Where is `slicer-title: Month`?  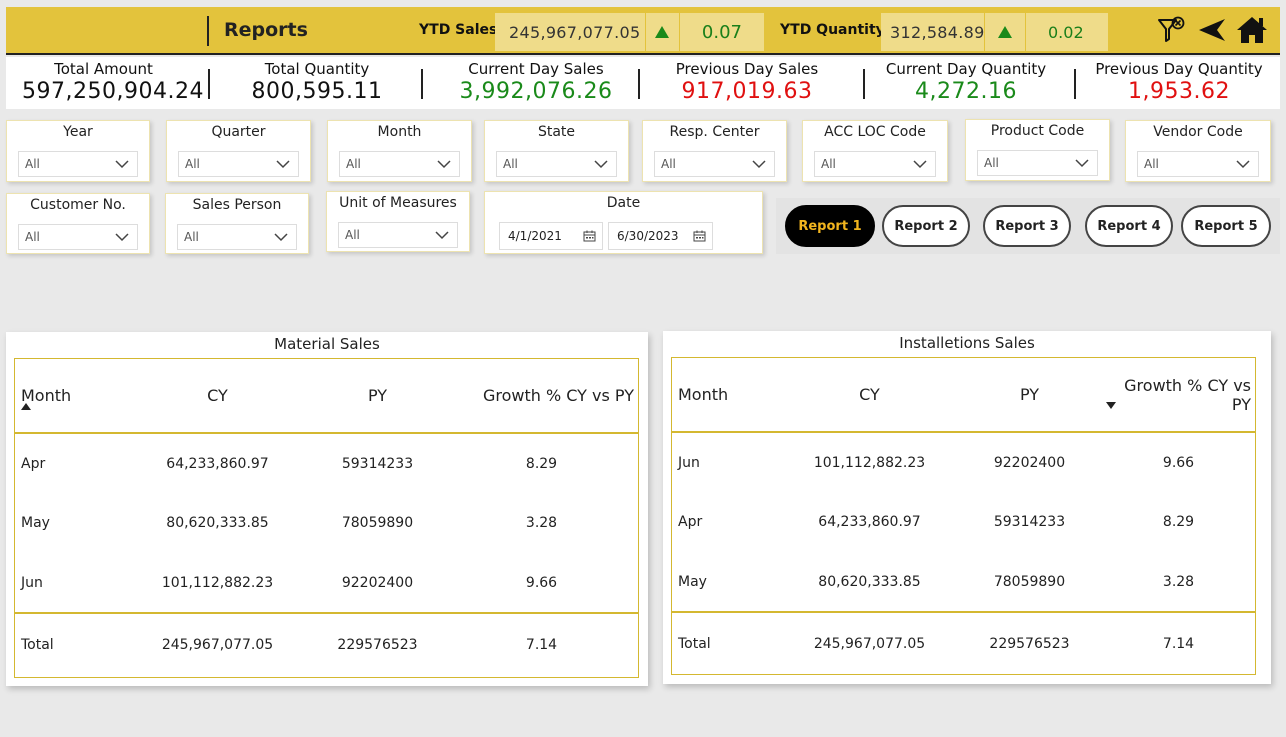 slicer-title: Month is located at coordinates (399, 132).